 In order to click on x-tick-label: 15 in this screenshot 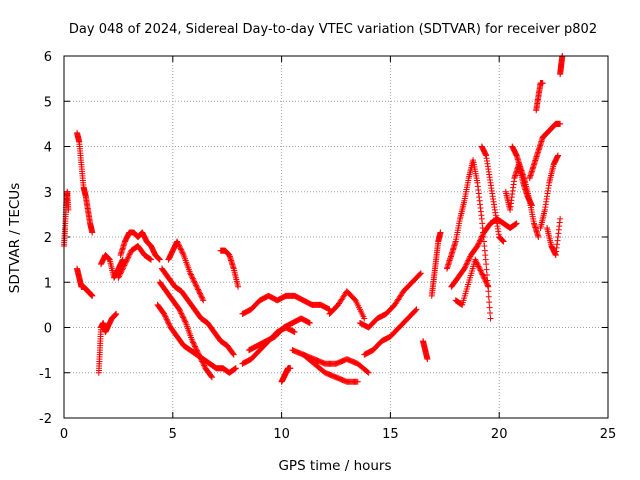, I will do `click(390, 434)`.